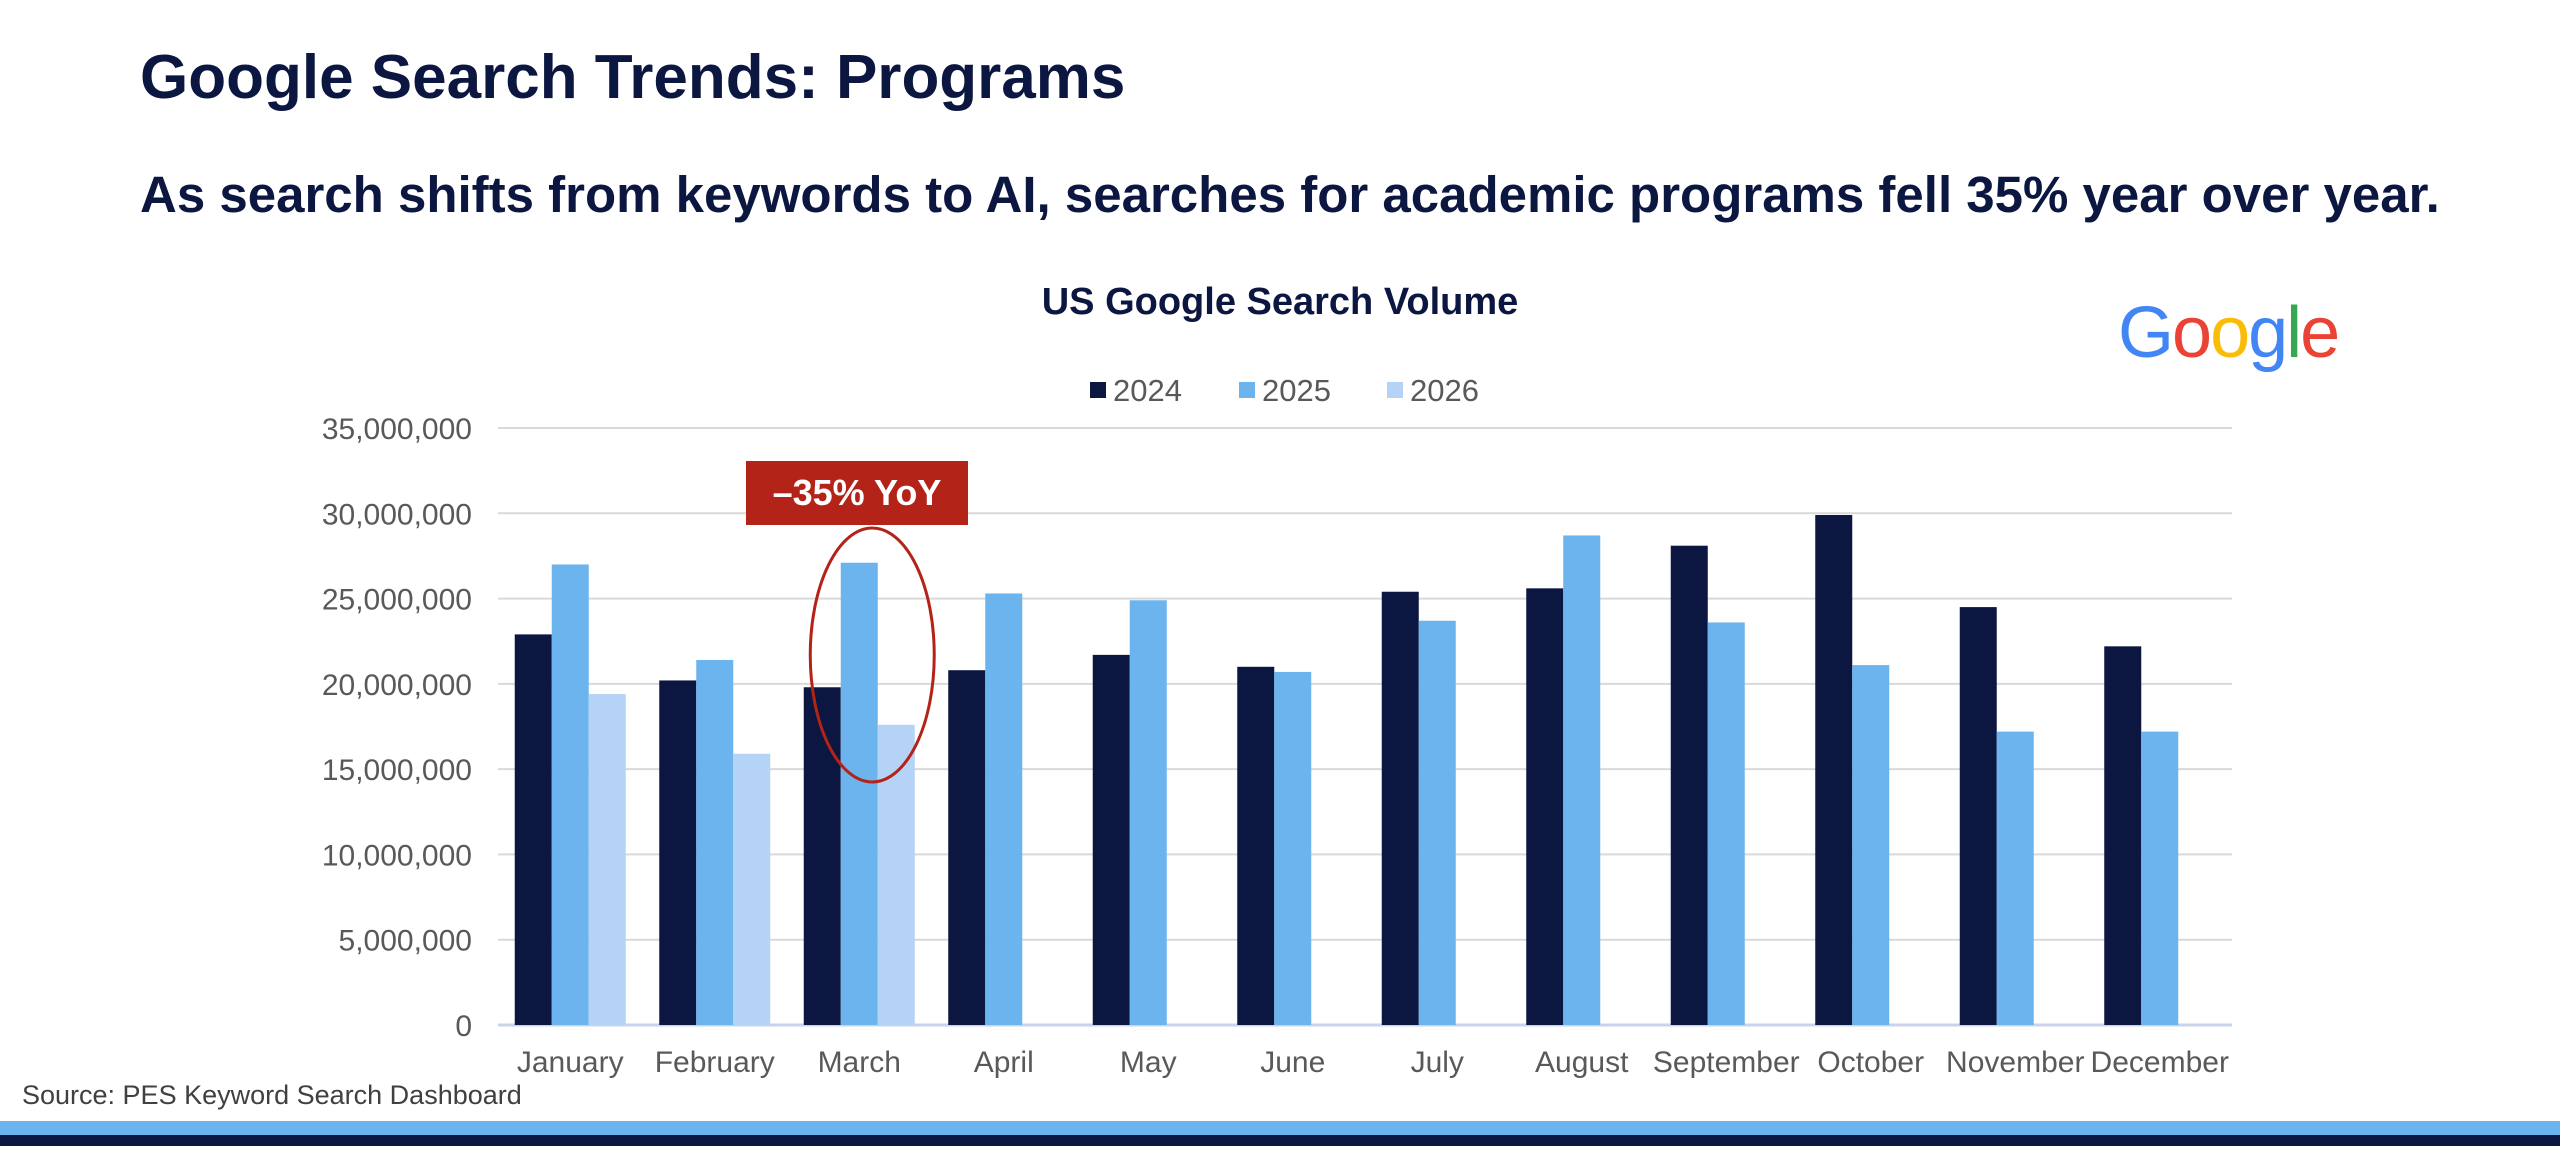 The image size is (2560, 1154). What do you see at coordinates (1292, 1062) in the screenshot?
I see `x-tick-label: June` at bounding box center [1292, 1062].